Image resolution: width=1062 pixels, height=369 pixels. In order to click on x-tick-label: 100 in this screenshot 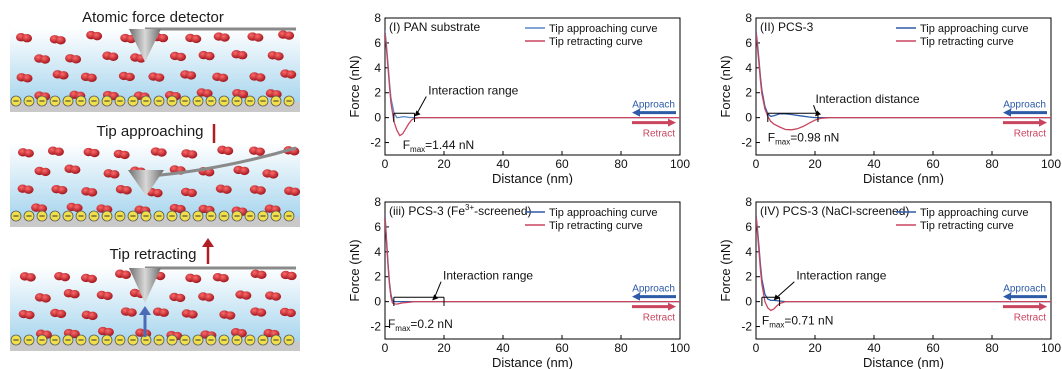, I will do `click(680, 164)`.